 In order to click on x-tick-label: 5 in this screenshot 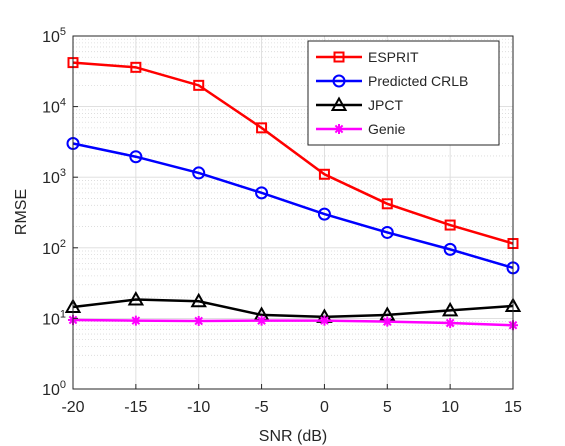, I will do `click(387, 407)`.